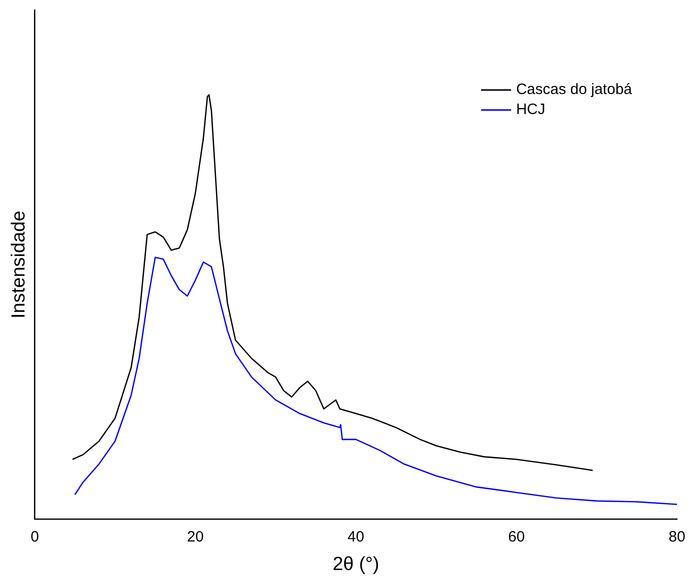 The width and height of the screenshot is (689, 584). I want to click on x-tick-label: 20, so click(195, 537).